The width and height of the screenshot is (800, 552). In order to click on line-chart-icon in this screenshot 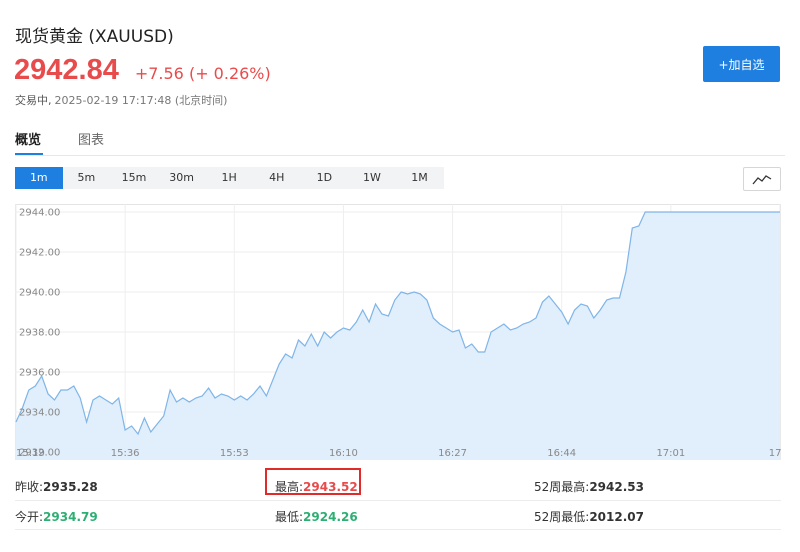, I will do `click(762, 180)`.